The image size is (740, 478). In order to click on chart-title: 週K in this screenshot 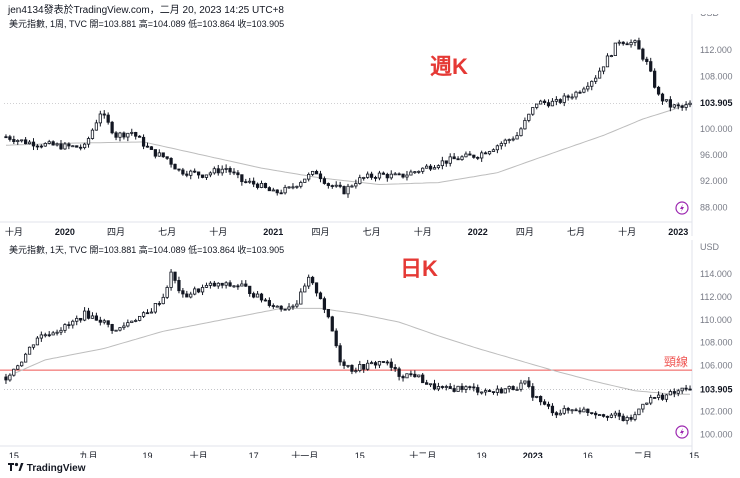, I will do `click(449, 66)`.